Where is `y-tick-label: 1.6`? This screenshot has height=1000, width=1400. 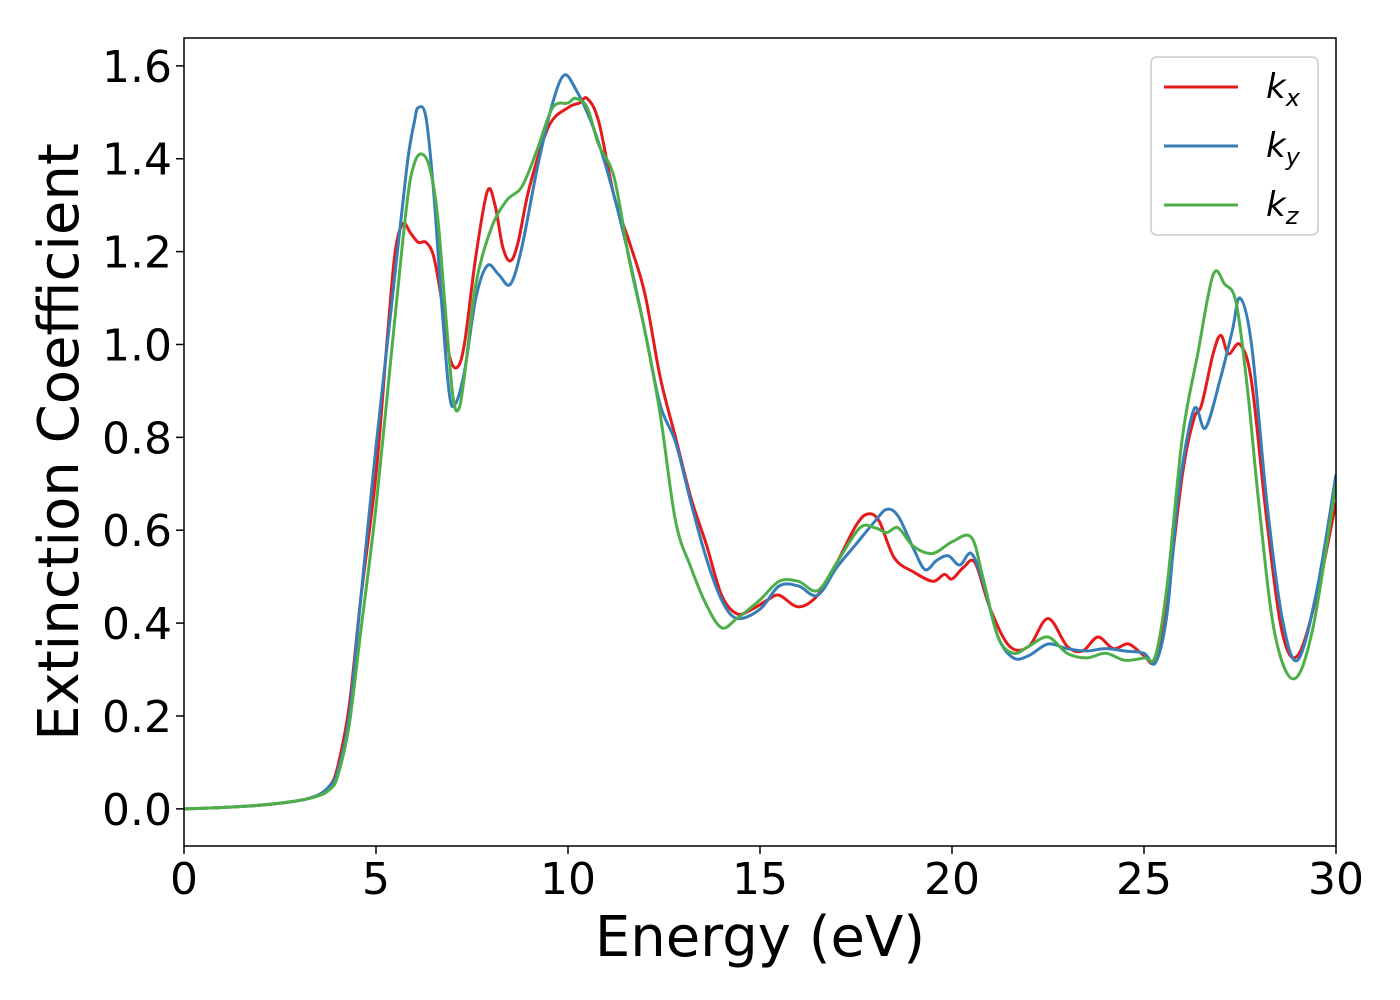 y-tick-label: 1.6 is located at coordinates (137, 67).